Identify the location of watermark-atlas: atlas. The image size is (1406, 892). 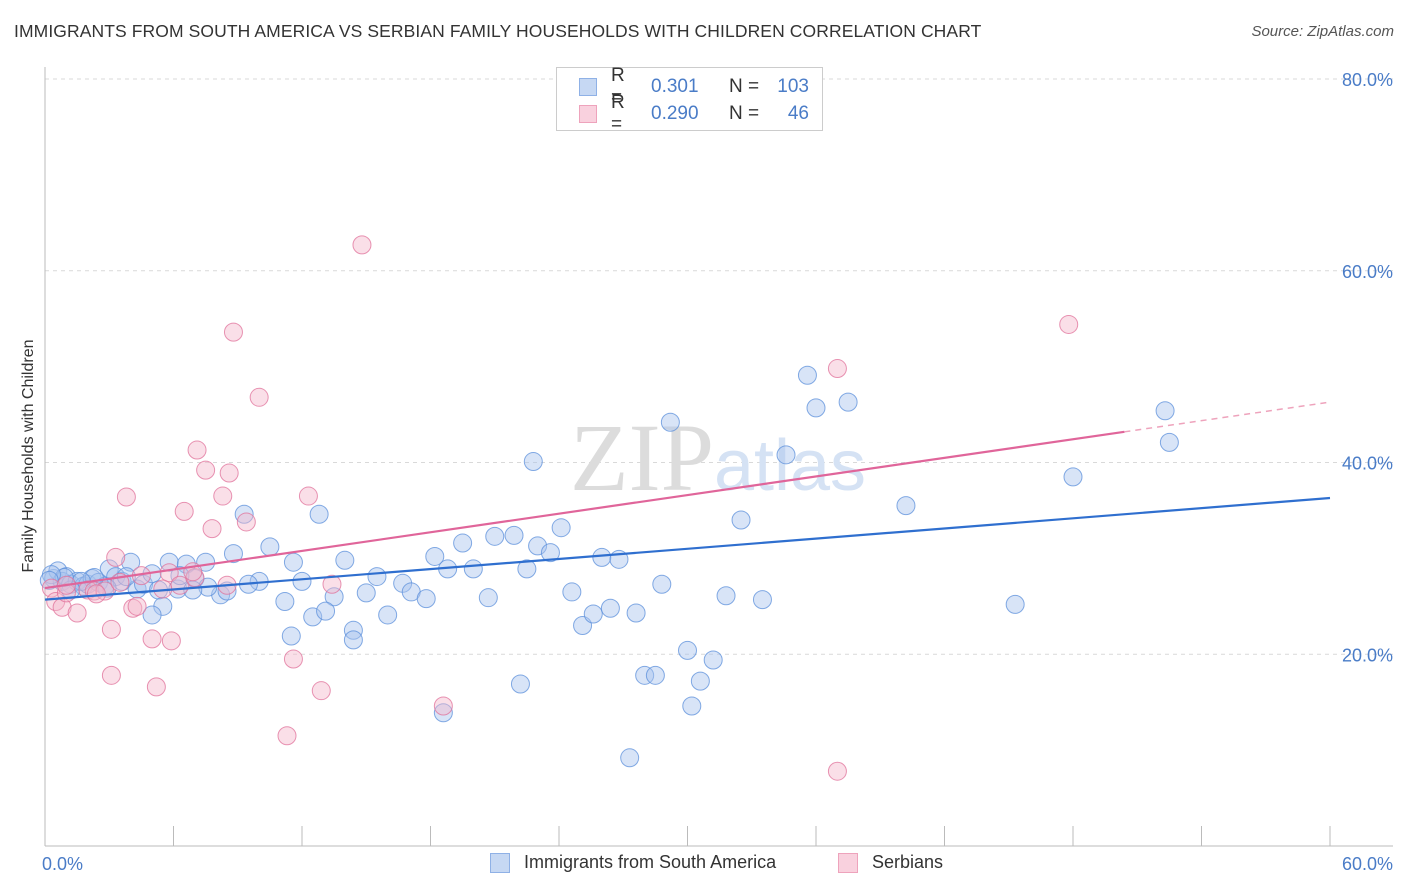
(790, 466).